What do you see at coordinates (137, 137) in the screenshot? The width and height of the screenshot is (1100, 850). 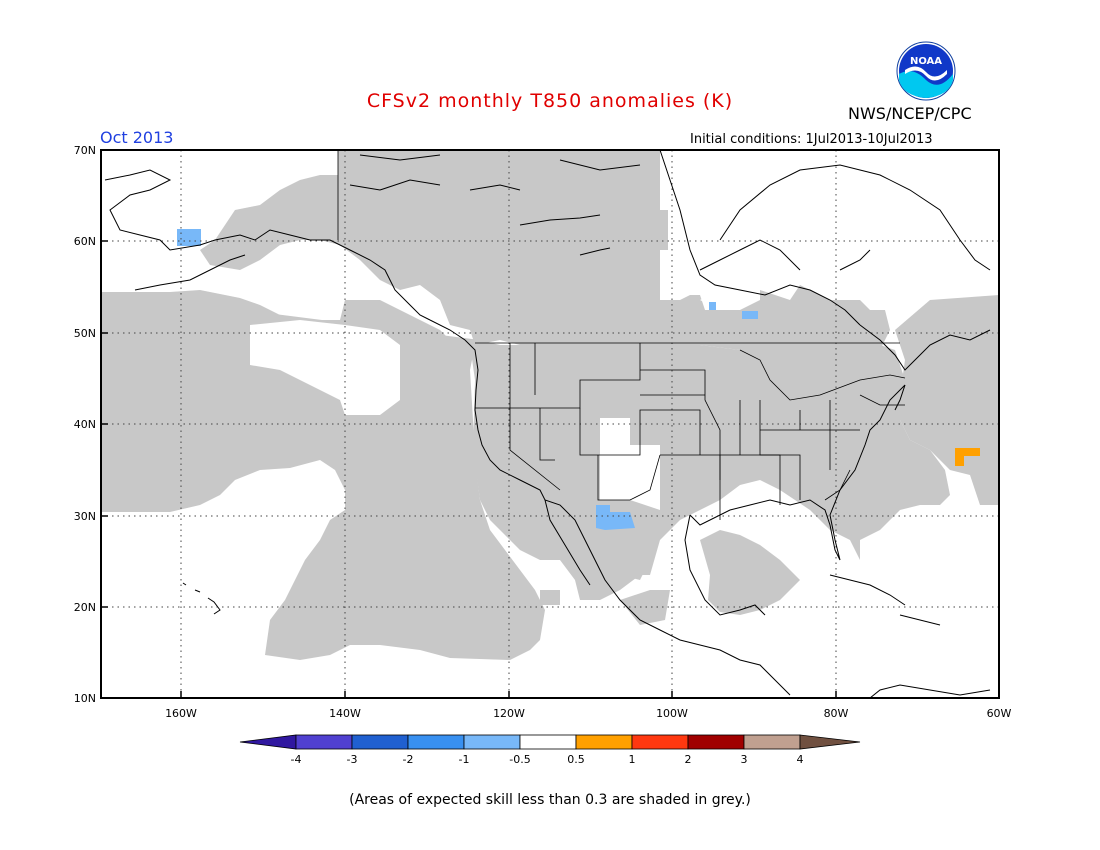 I see `forecast-month-label: Oct 2013` at bounding box center [137, 137].